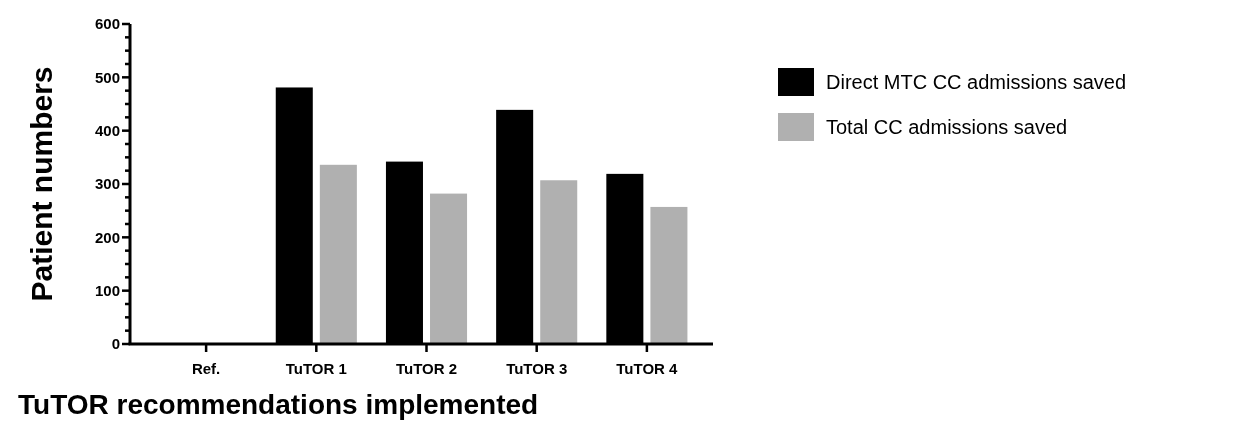  What do you see at coordinates (107, 184) in the screenshot?
I see `y-tick-label: 300` at bounding box center [107, 184].